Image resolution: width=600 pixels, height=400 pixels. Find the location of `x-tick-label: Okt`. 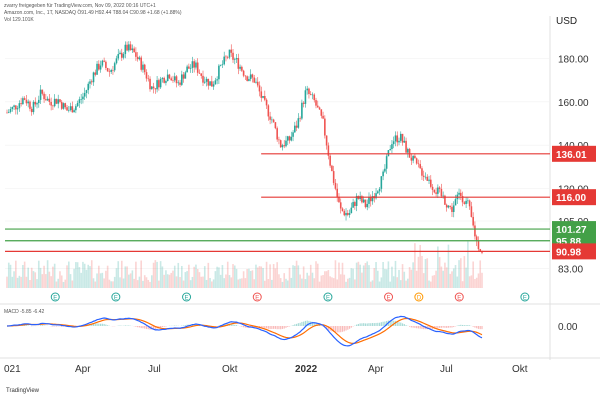

x-tick-label: Okt is located at coordinates (520, 369).